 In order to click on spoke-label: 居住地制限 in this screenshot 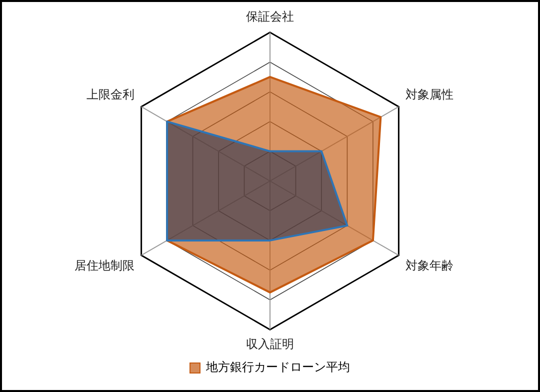, I will do `click(104, 265)`.